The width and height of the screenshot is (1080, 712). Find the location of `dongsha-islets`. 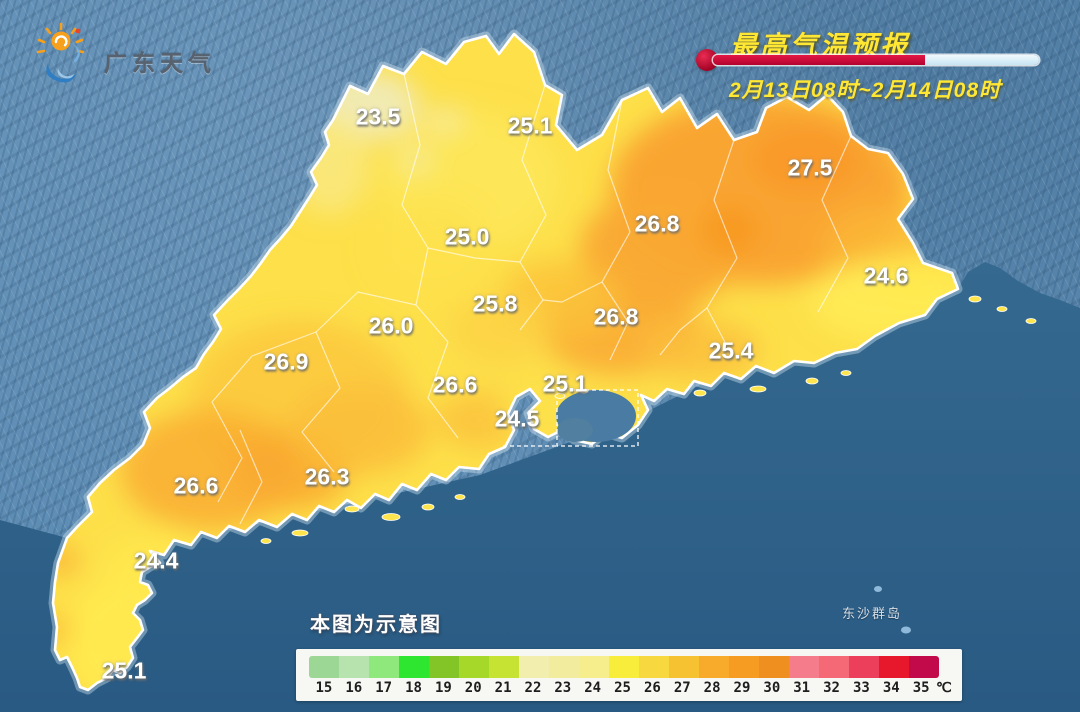

dongsha-islets is located at coordinates (892, 610).